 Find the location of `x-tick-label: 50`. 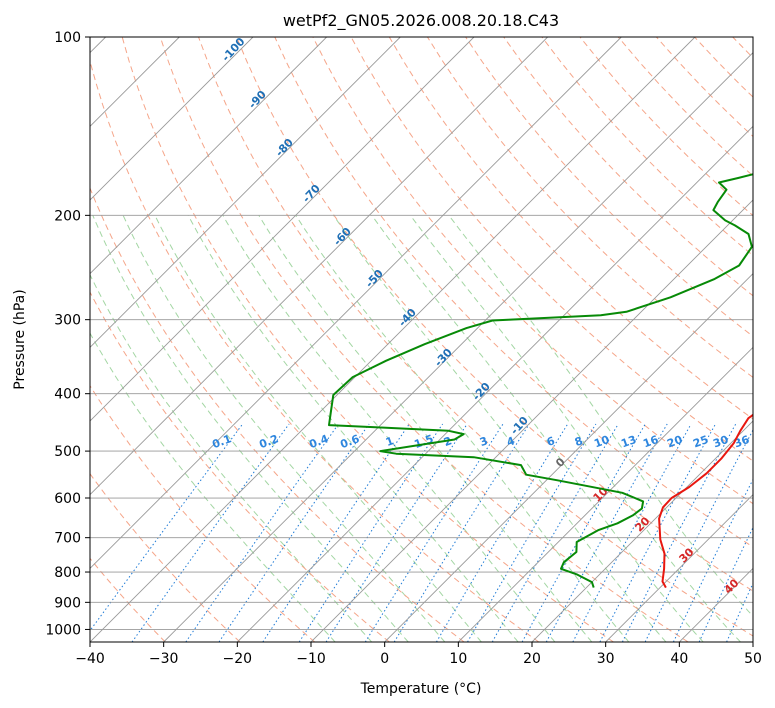

x-tick-label: 50 is located at coordinates (753, 659).